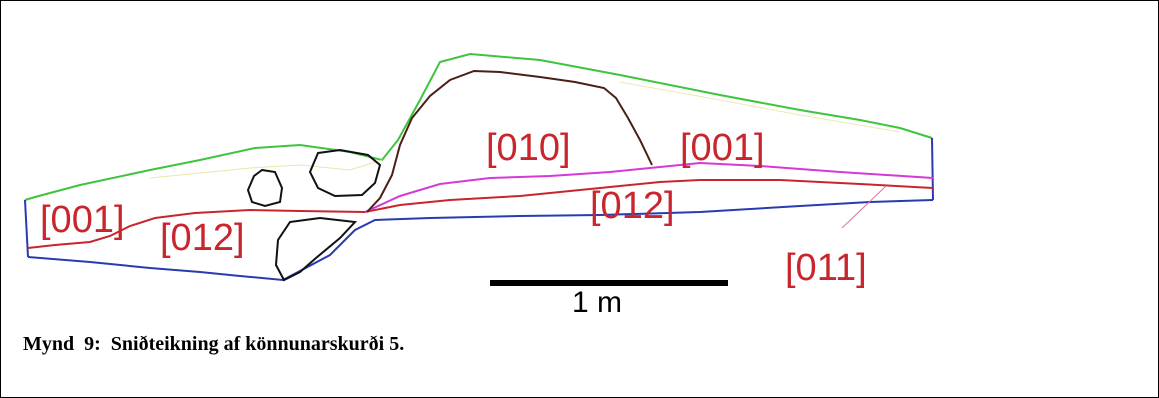  I want to click on label-001-left: [001], so click(82, 220).